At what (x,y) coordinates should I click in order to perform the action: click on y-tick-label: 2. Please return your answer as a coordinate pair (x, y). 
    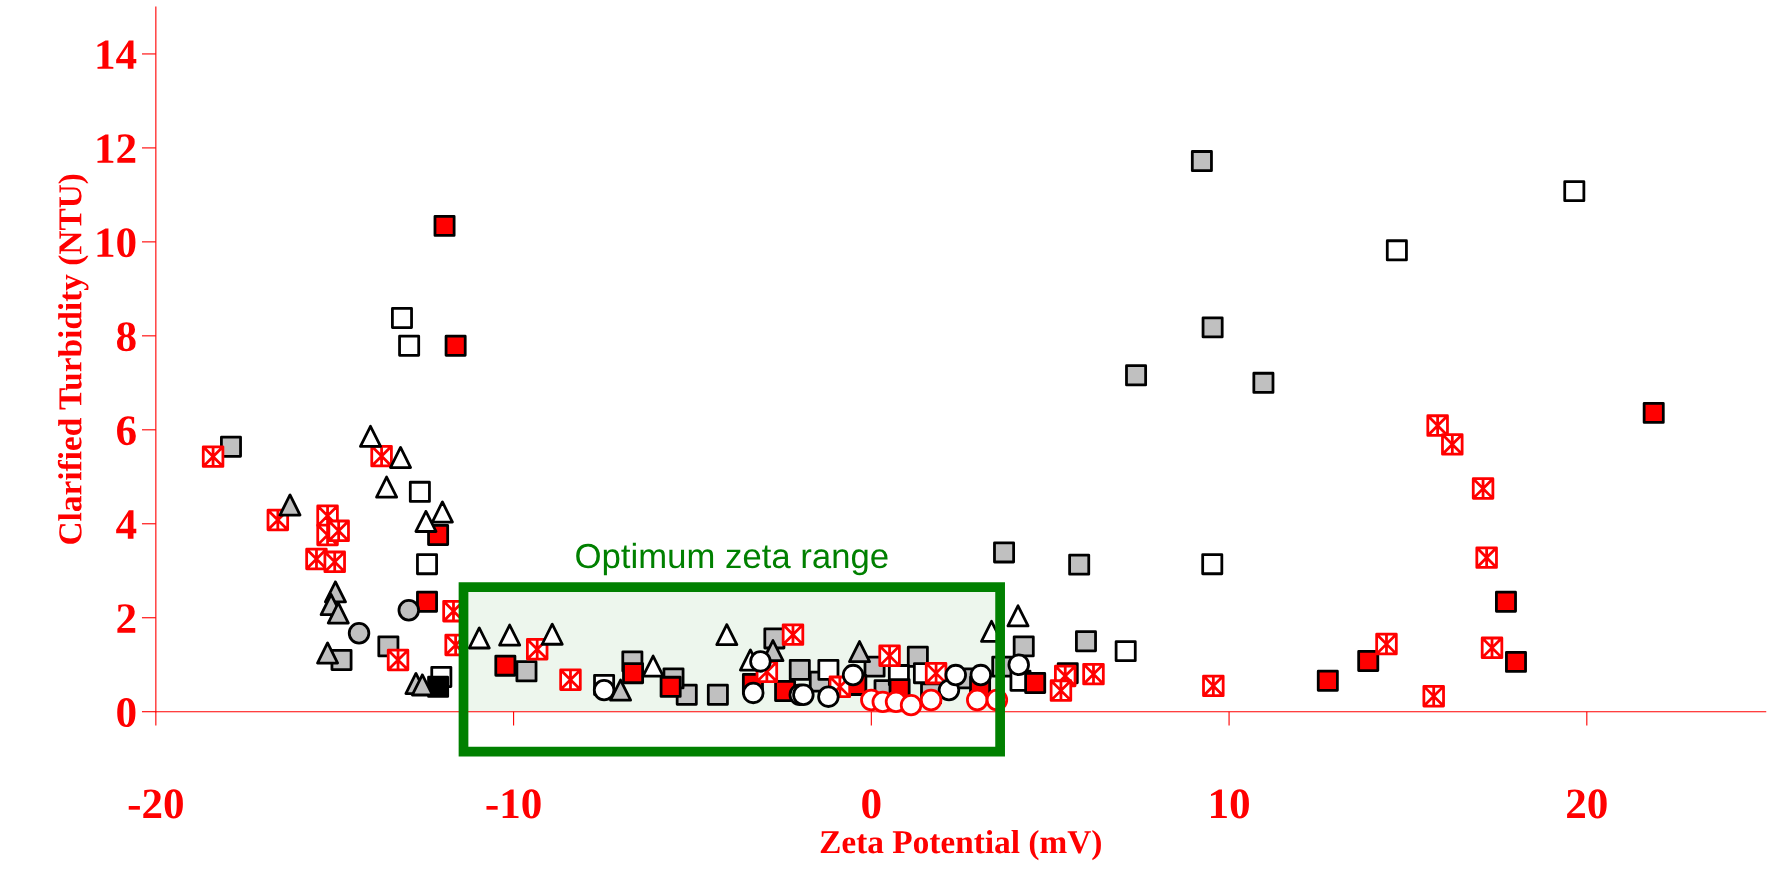
    Looking at the image, I should click on (126, 618).